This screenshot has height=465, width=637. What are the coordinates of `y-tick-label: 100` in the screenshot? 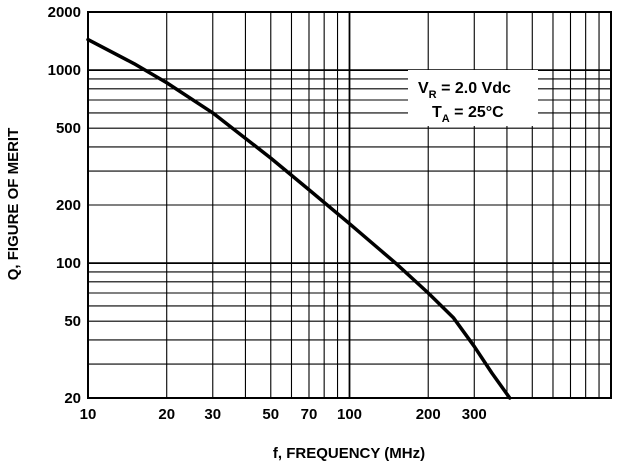 It's located at (68, 263).